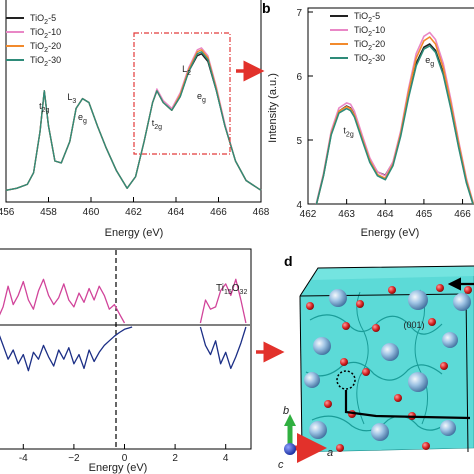 Image resolution: width=474 pixels, height=474 pixels. I want to click on panel-a-x-tick-label: 464, so click(176, 212).